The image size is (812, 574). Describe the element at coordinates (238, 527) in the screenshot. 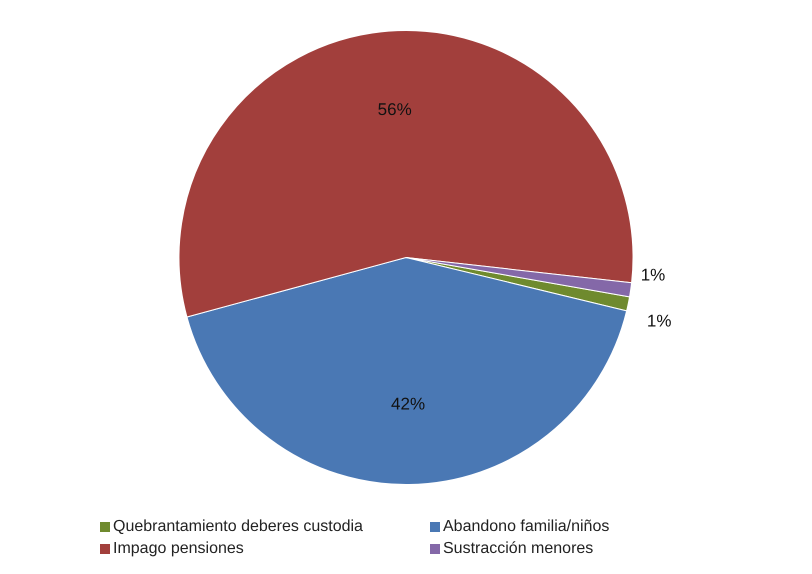

I see `legend-label: Quebrantamiento deberes custodia` at that location.